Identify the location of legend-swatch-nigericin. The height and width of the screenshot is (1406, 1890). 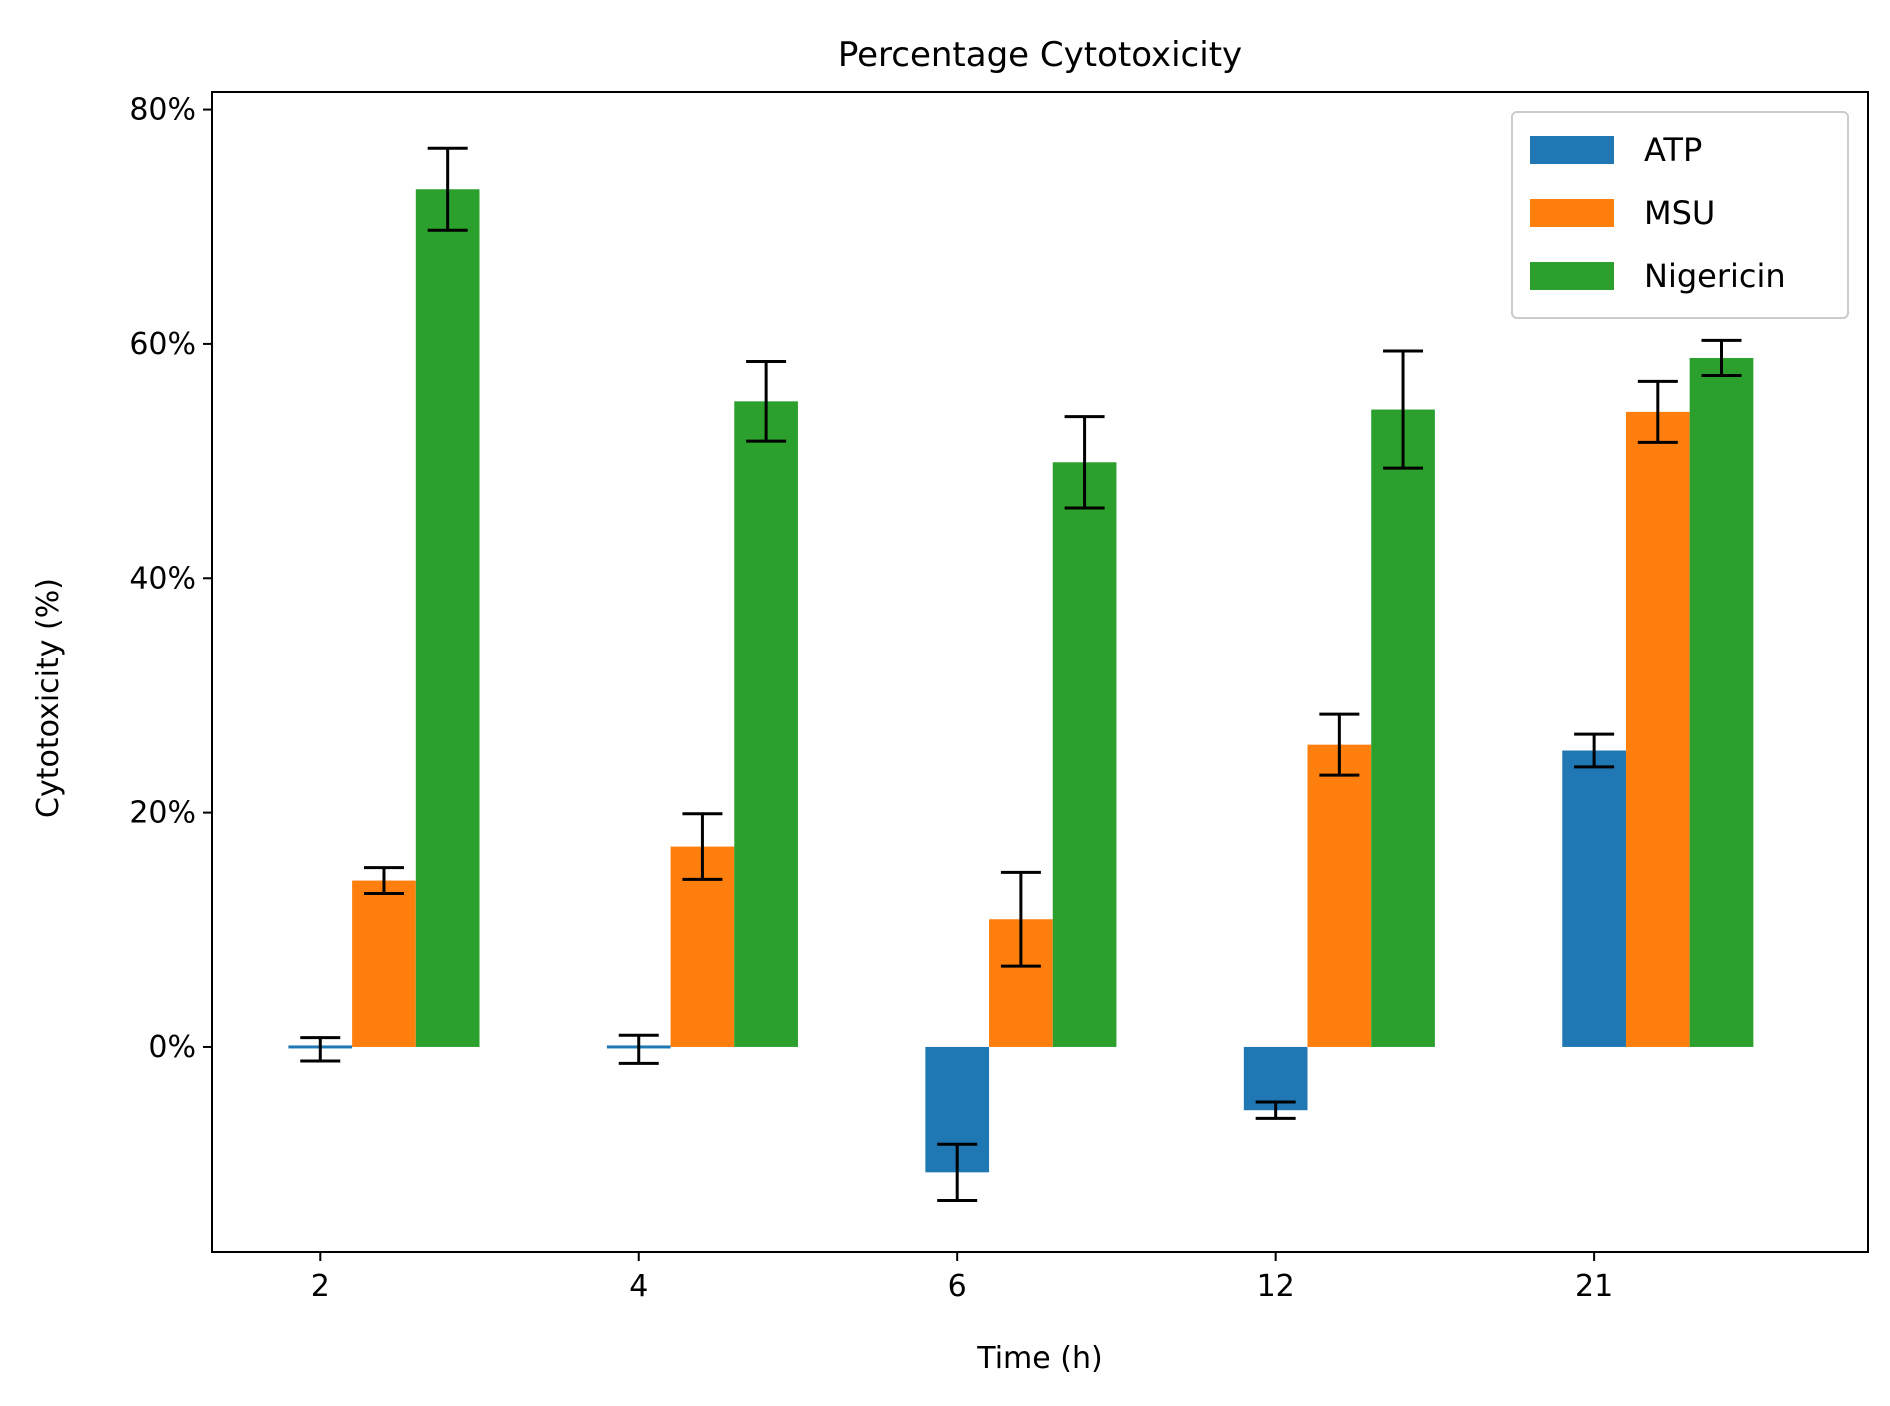
(1572, 276).